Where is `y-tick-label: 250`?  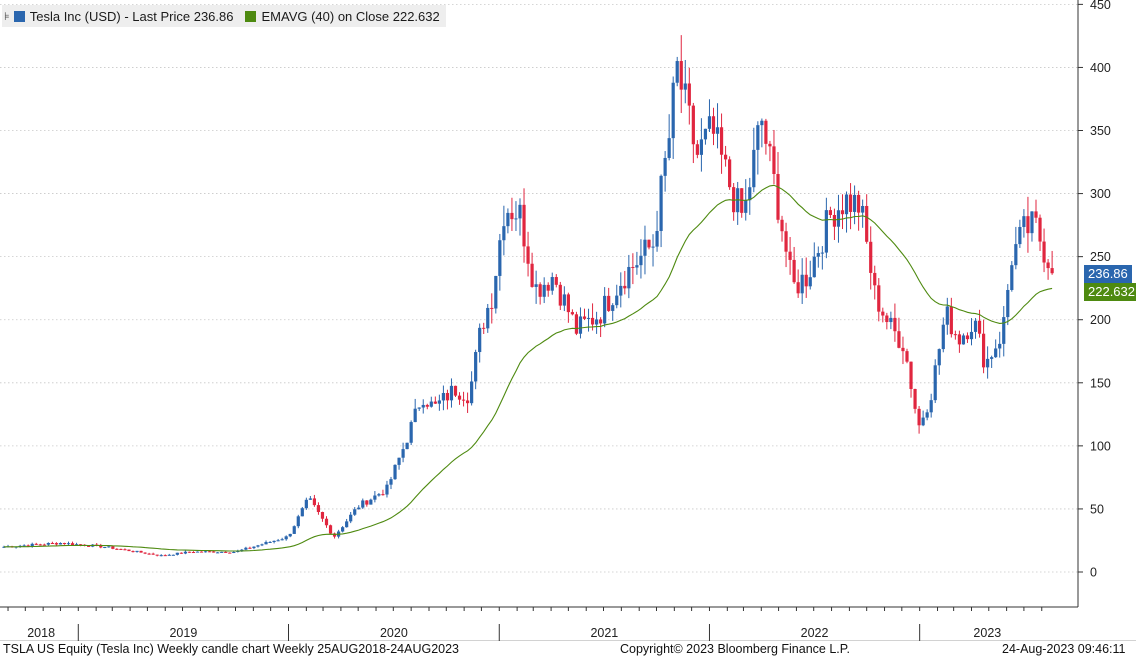 y-tick-label: 250 is located at coordinates (1100, 257).